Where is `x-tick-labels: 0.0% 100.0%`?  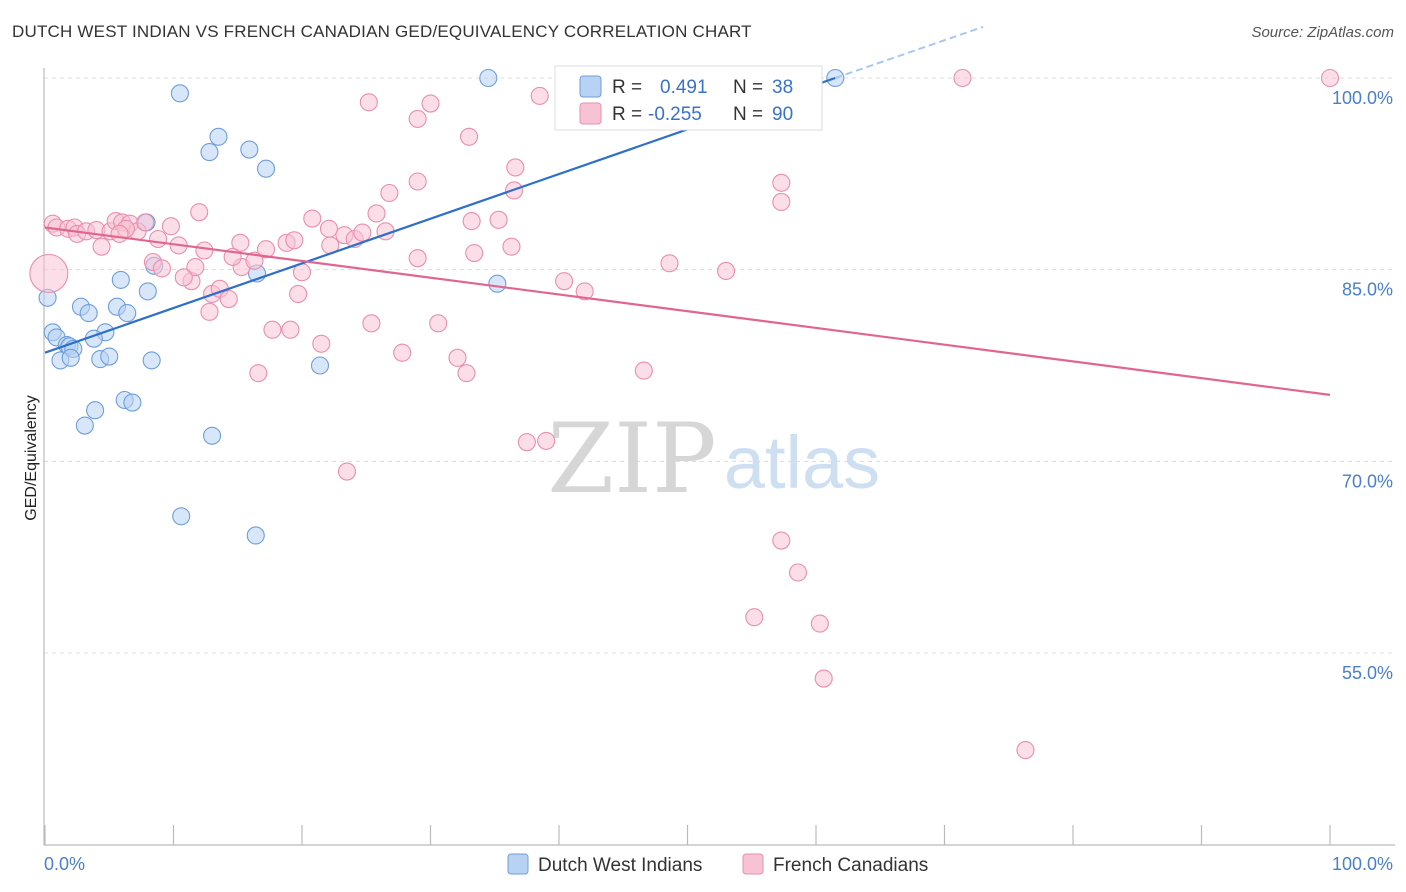
x-tick-labels: 0.0% 100.0% is located at coordinates (718, 864).